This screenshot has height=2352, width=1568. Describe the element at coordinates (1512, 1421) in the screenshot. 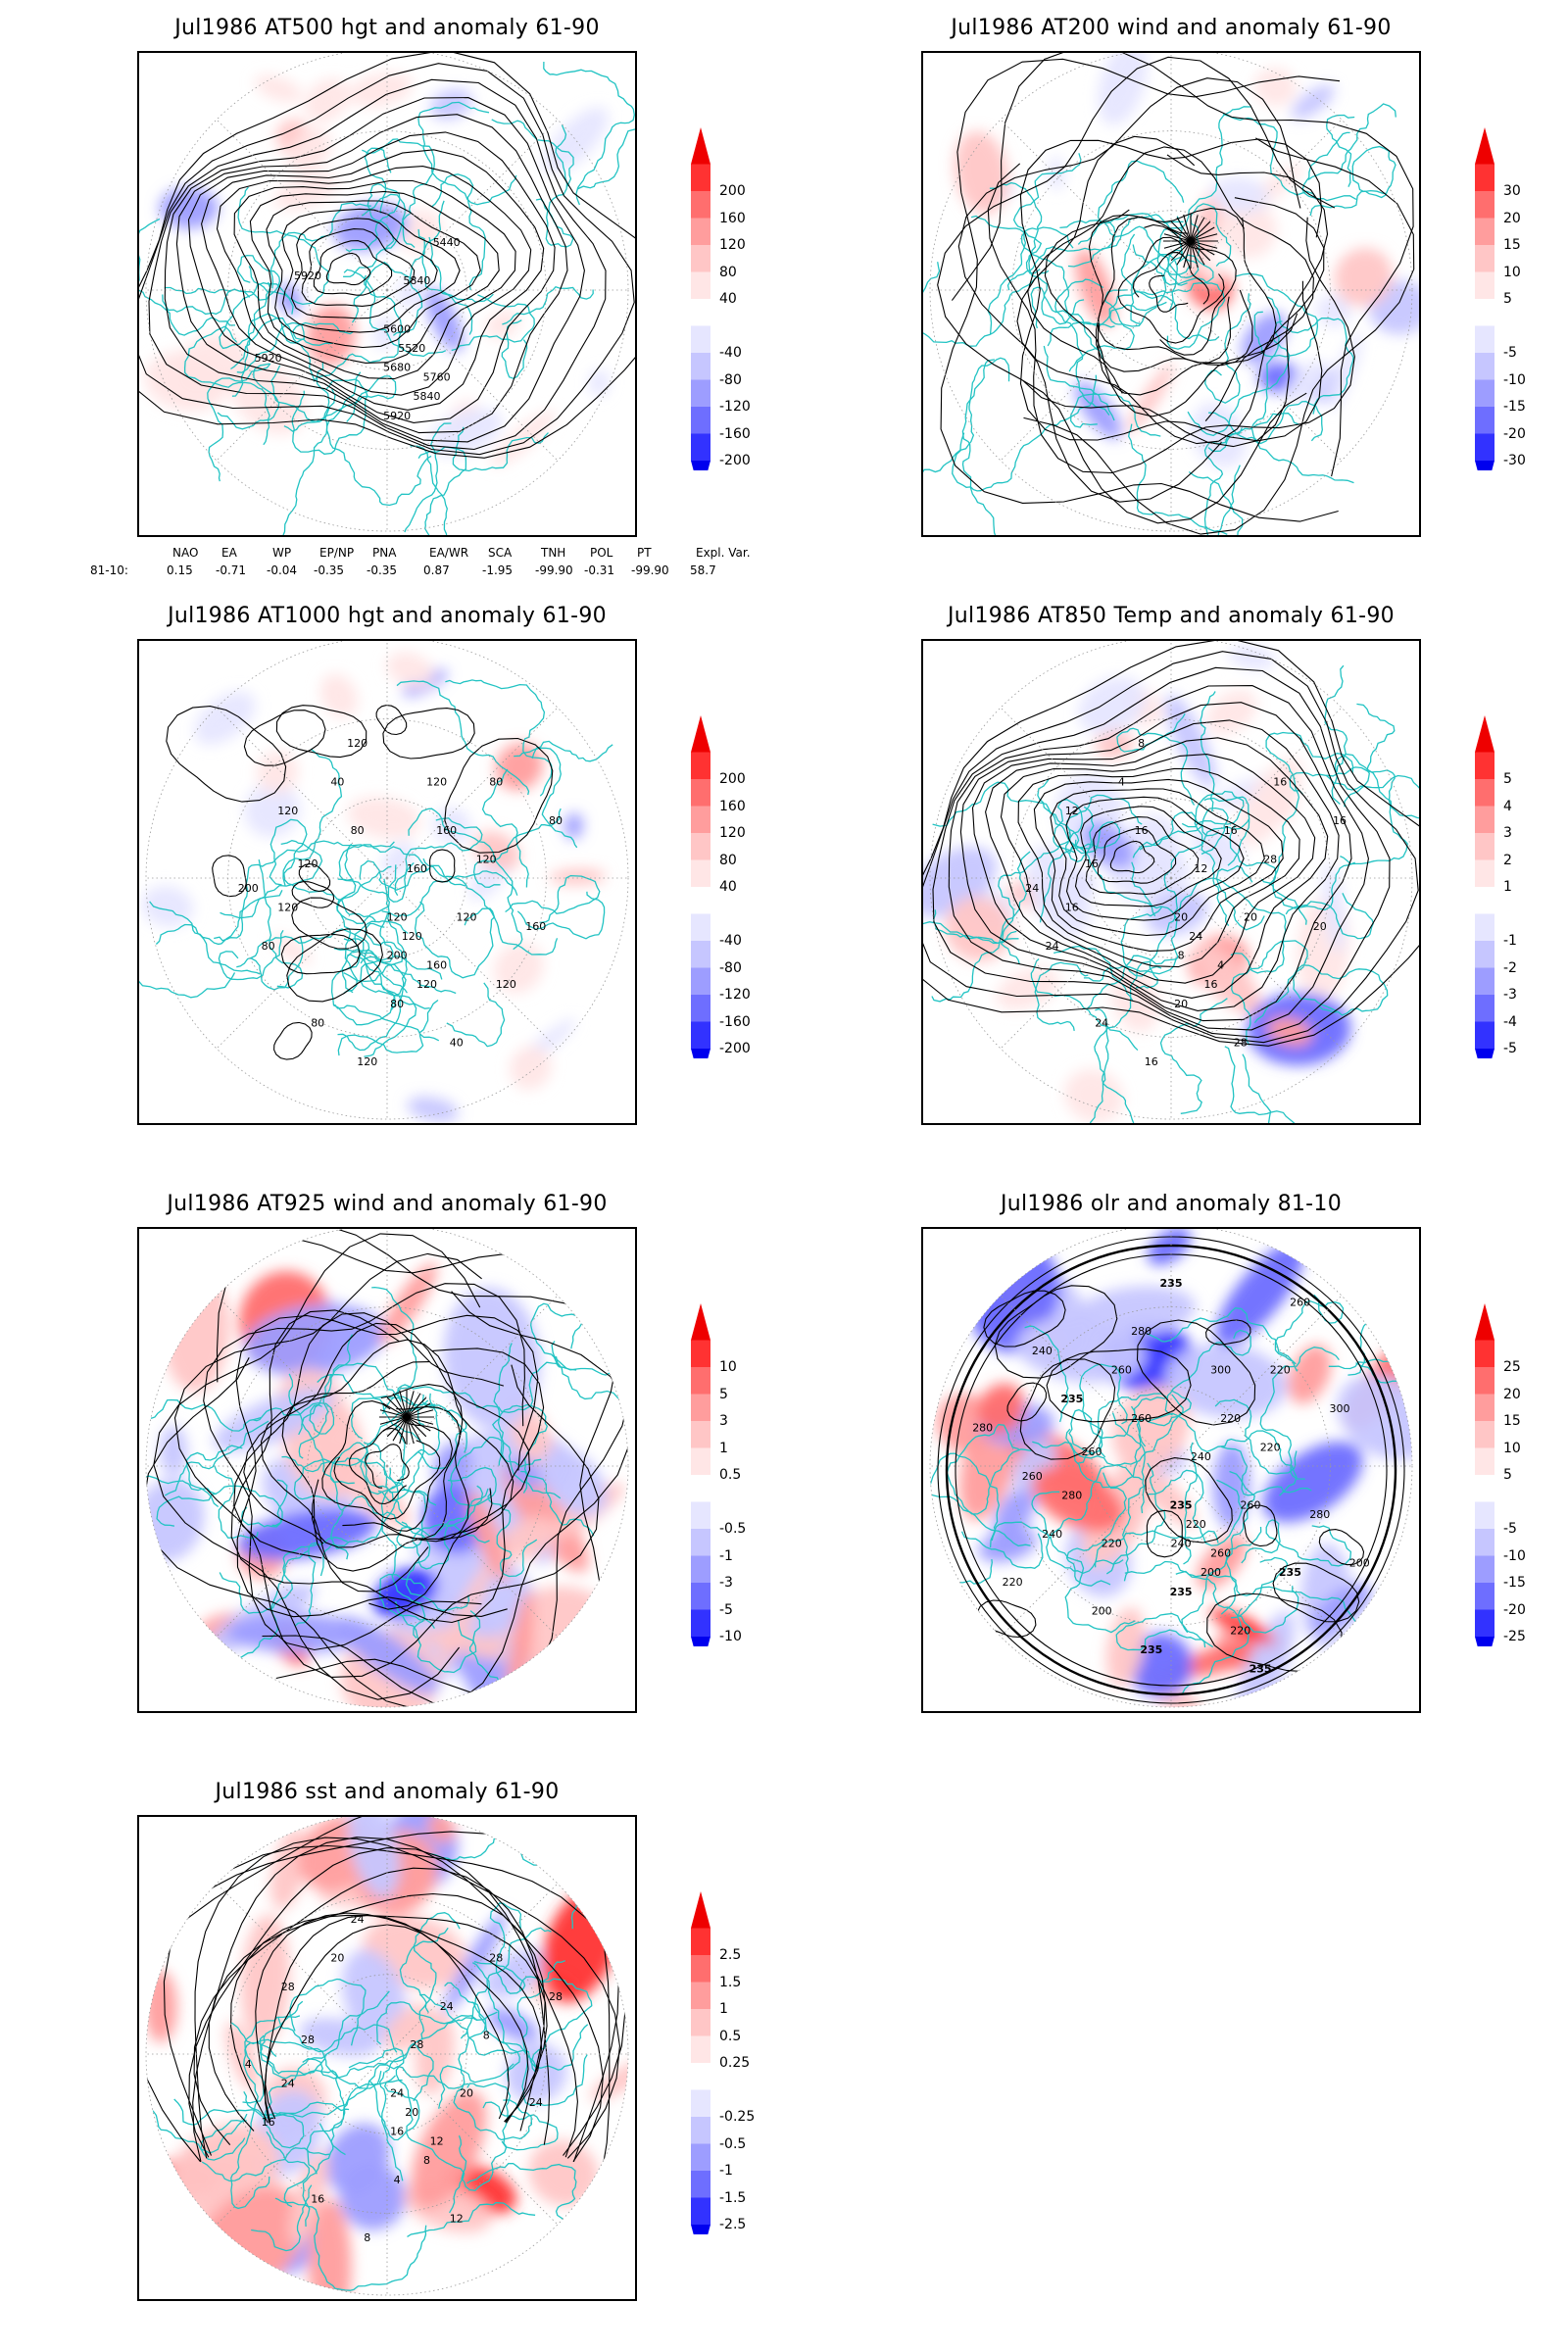

I see `colorbar-label: 15` at that location.